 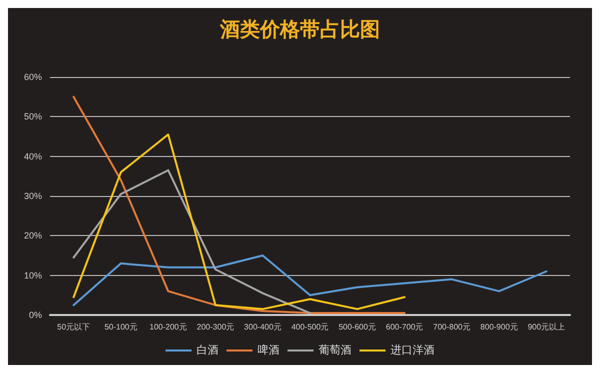 What do you see at coordinates (33, 196) in the screenshot?
I see `y-tick-label: 30%` at bounding box center [33, 196].